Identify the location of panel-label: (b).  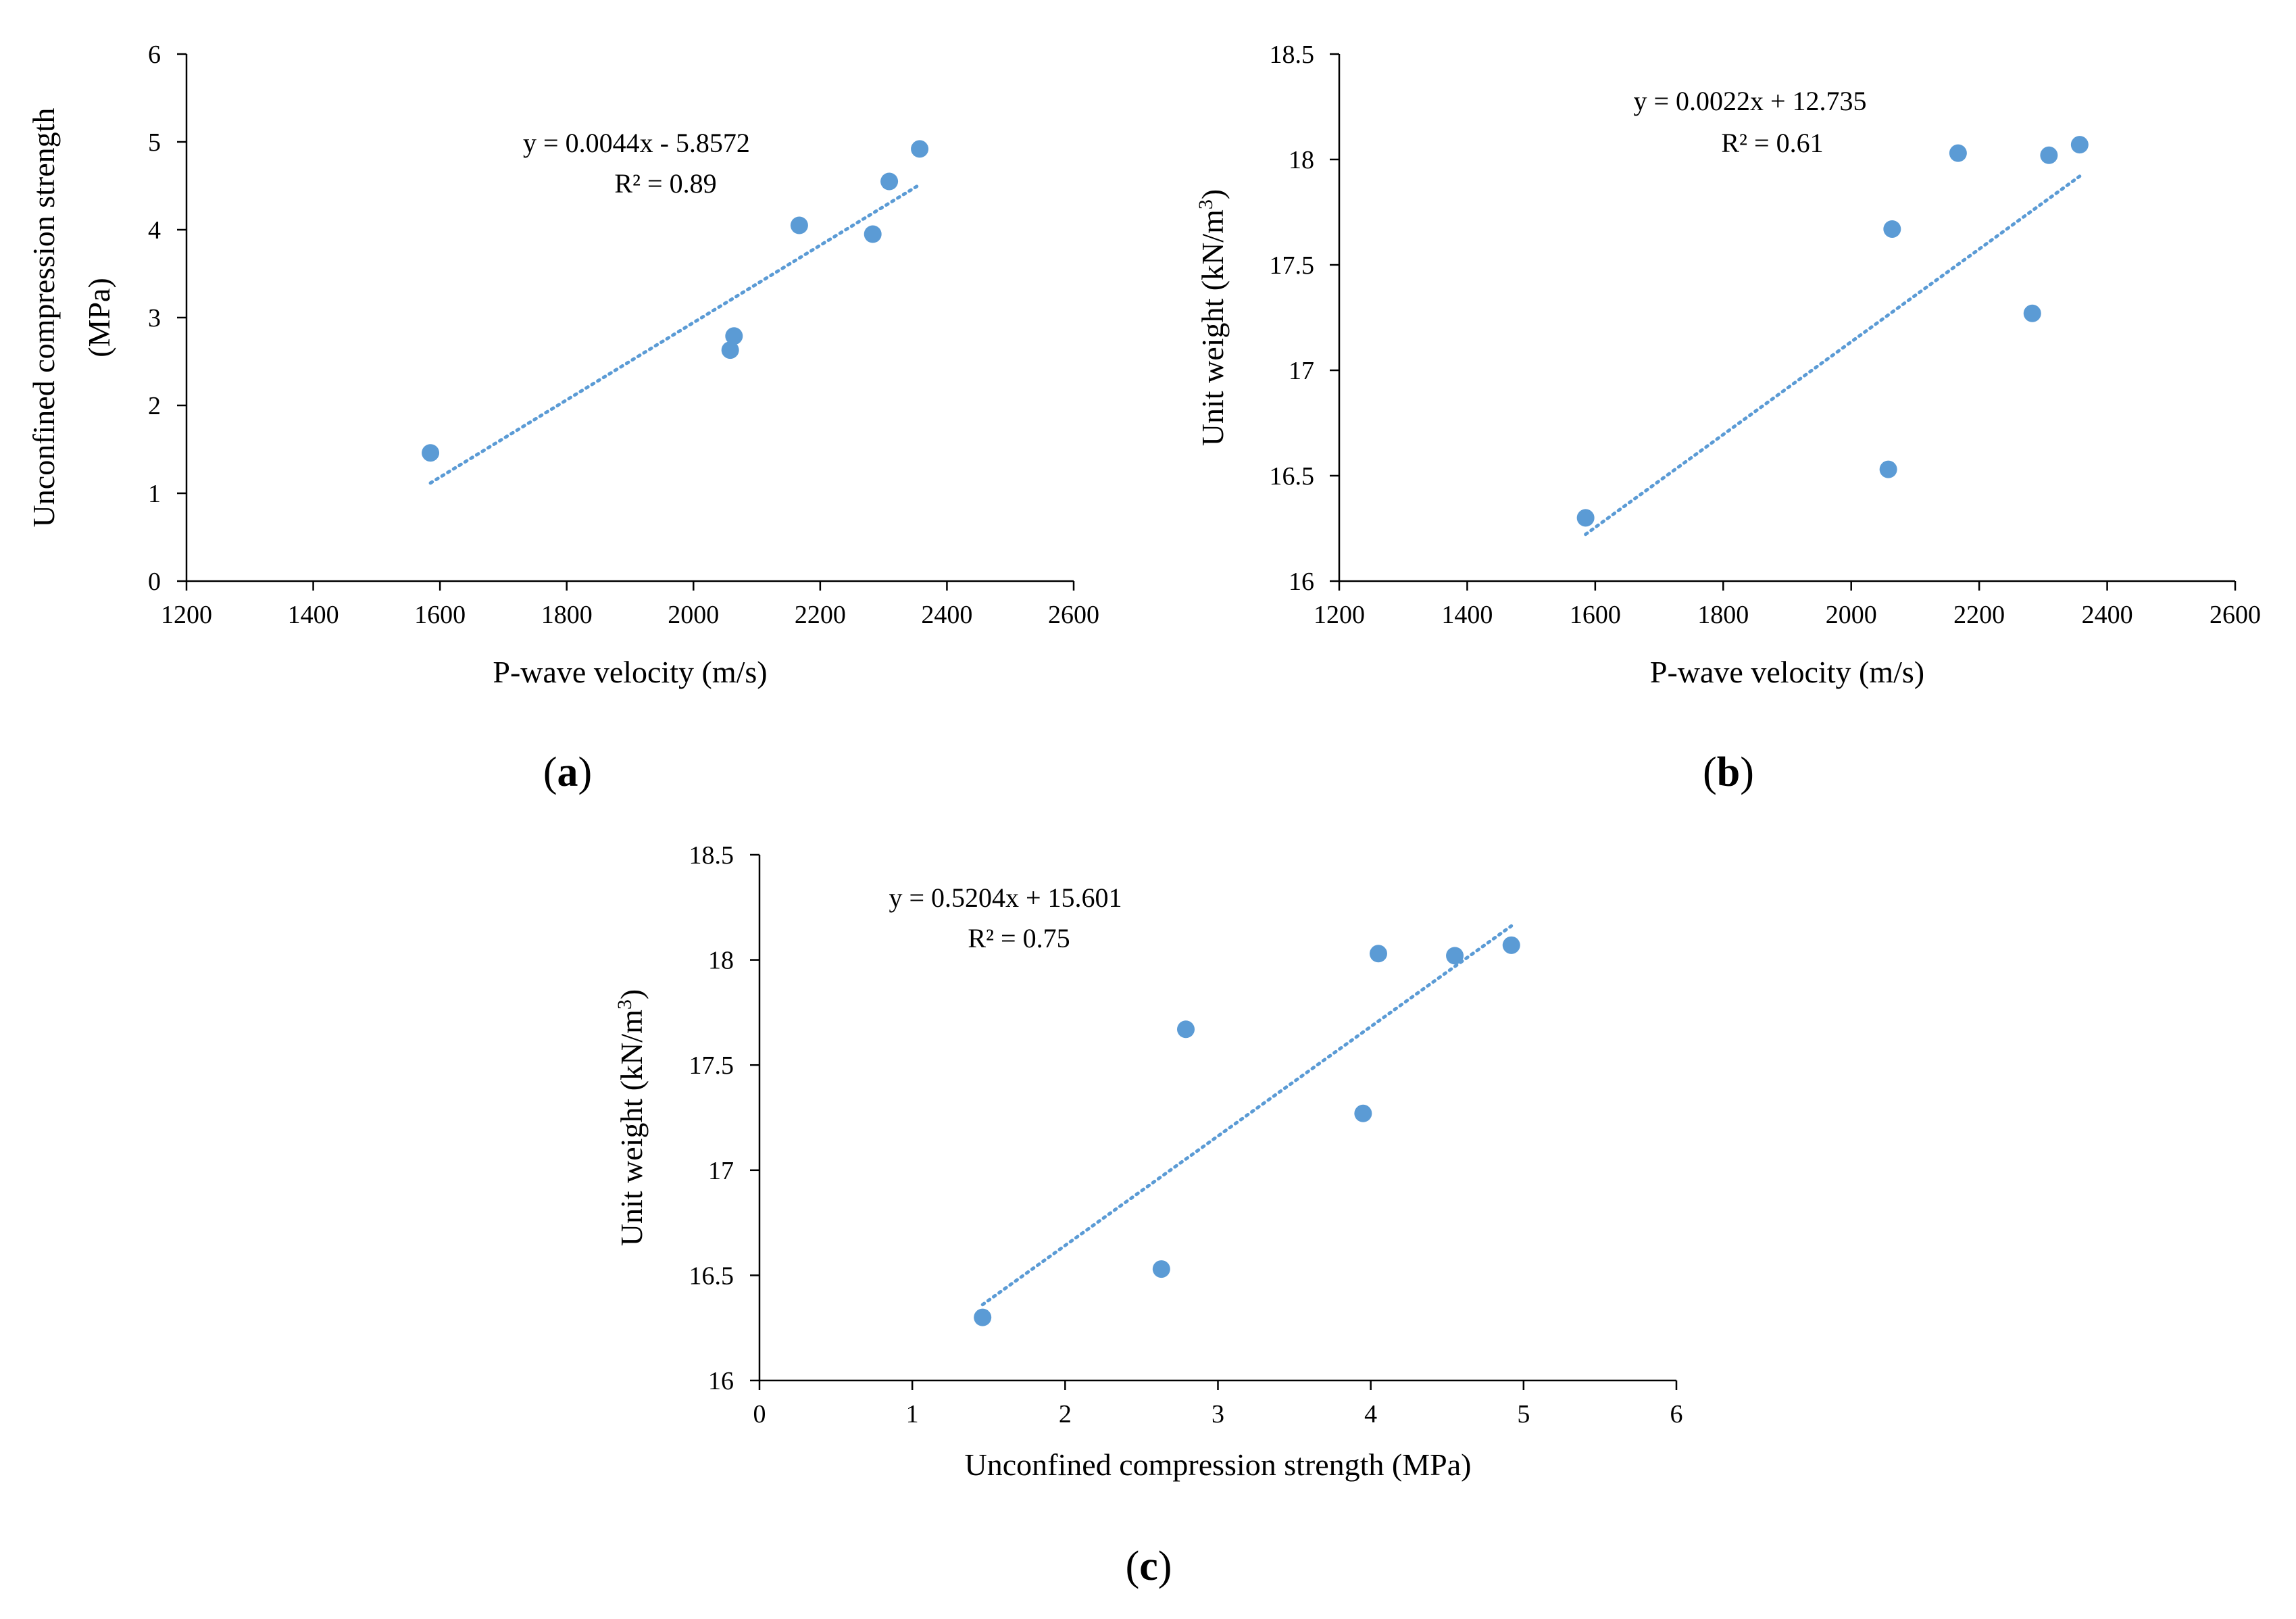
(1729, 772).